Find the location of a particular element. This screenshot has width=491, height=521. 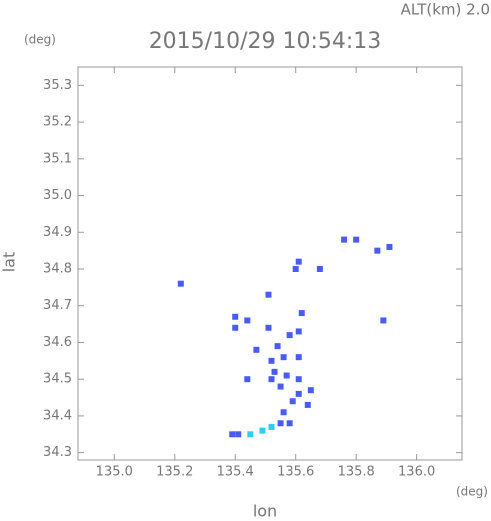

x-tick-label: 135.0 is located at coordinates (114, 472).